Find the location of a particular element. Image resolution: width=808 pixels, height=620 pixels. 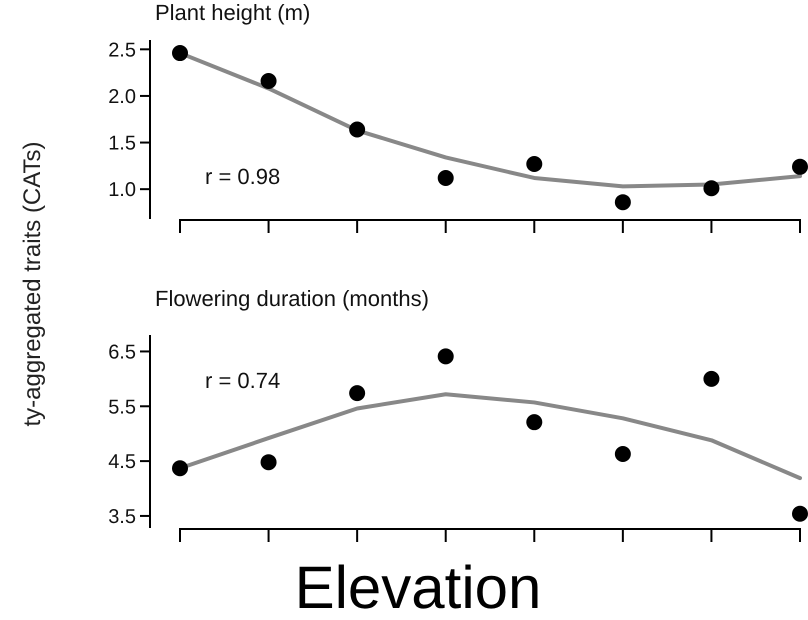

y-tick-label: 1.0 is located at coordinates (122, 190).